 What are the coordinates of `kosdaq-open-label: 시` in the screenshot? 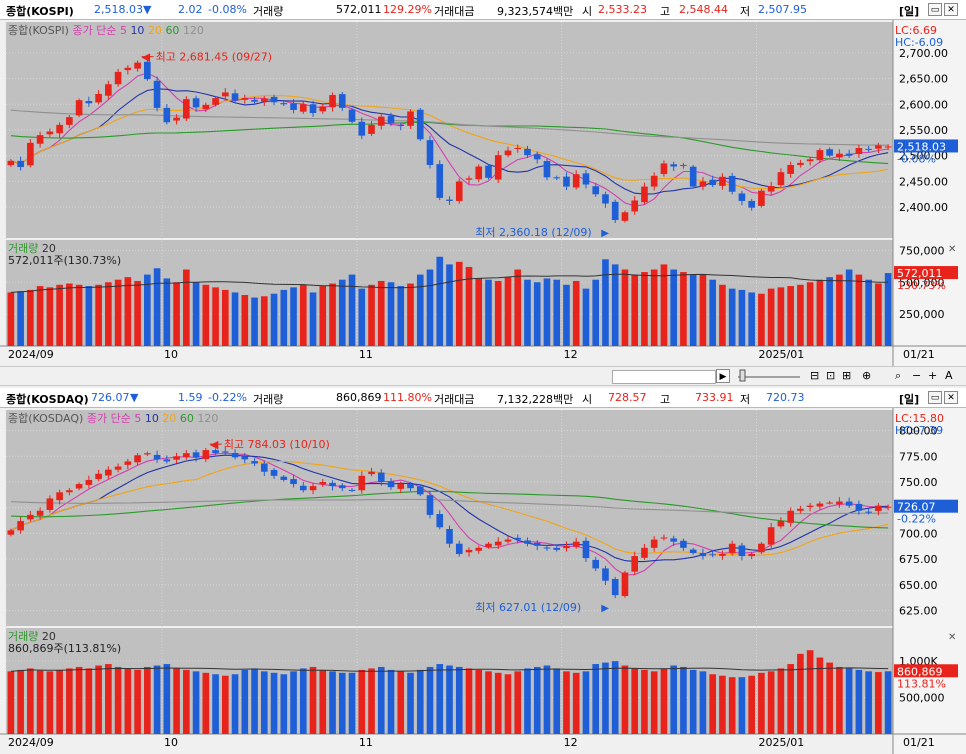 It's located at (587, 399).